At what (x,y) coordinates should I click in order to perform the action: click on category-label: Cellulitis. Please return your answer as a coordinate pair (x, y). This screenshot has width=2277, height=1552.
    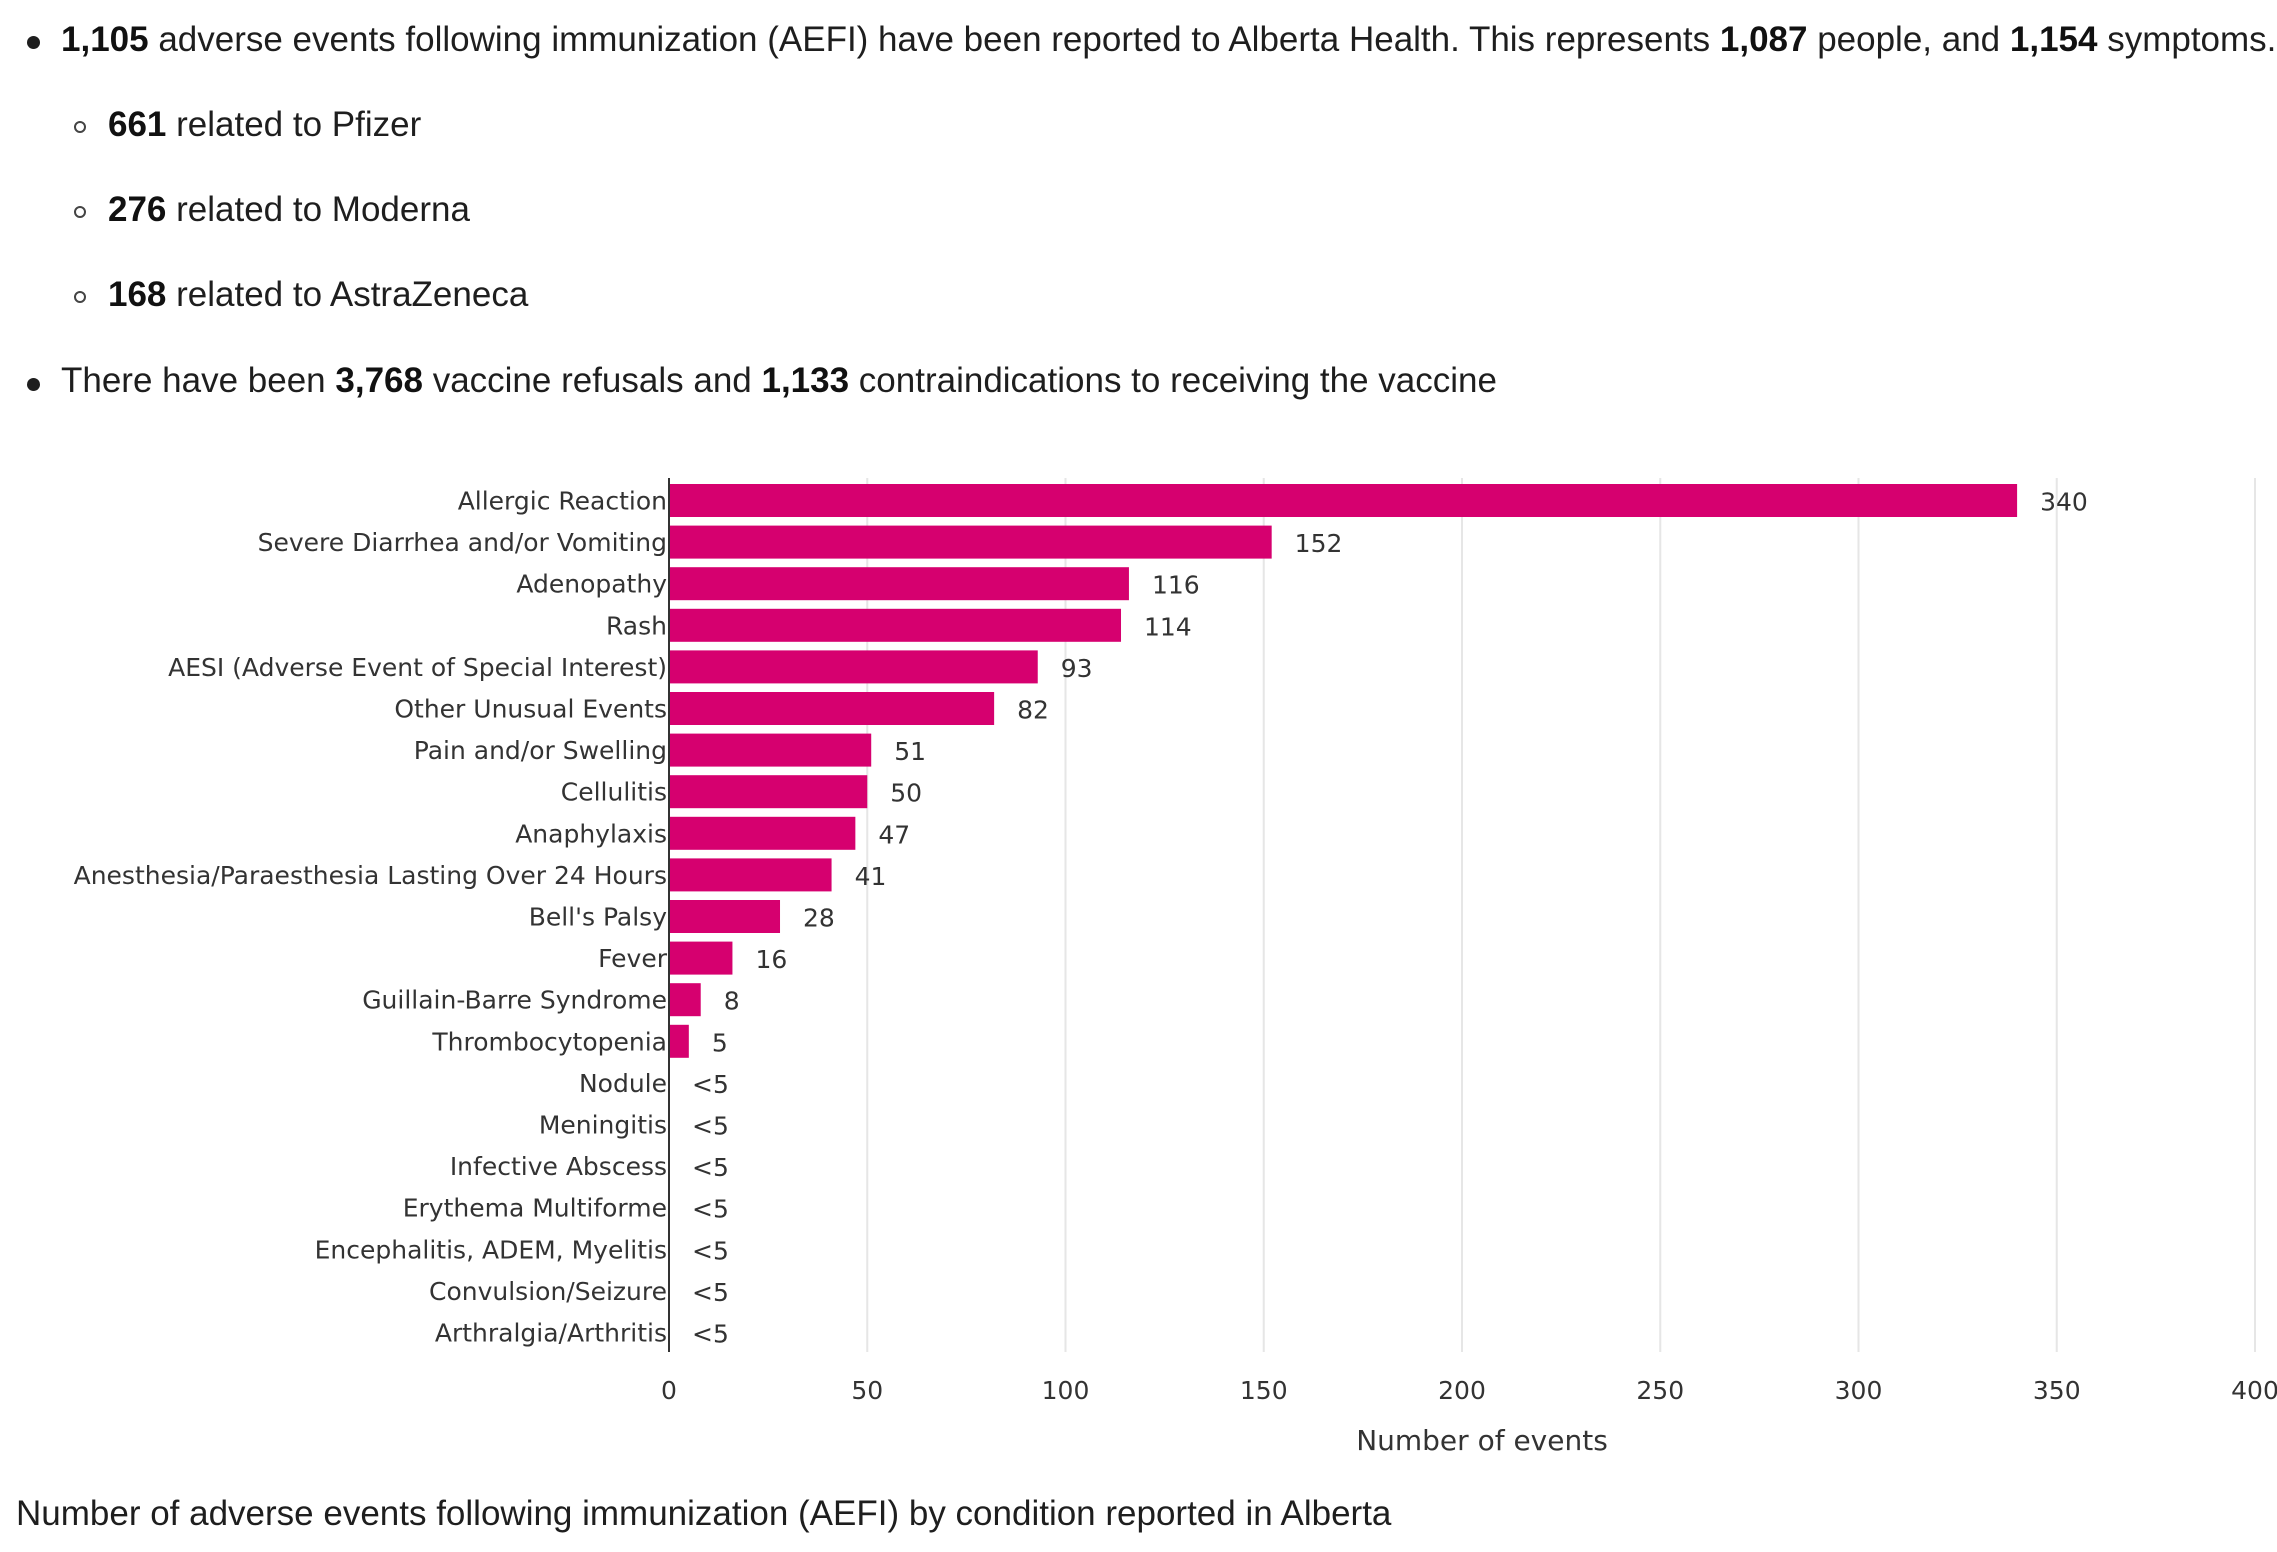
    Looking at the image, I should click on (614, 792).